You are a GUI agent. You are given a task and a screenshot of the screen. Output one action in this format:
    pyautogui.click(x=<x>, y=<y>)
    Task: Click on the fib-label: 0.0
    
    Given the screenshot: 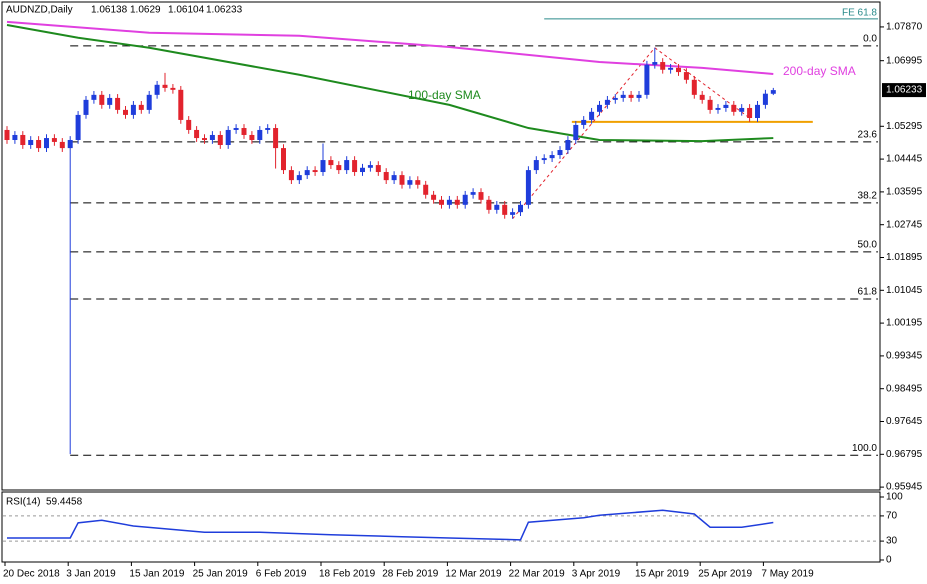 What is the action you would take?
    pyautogui.click(x=870, y=38)
    